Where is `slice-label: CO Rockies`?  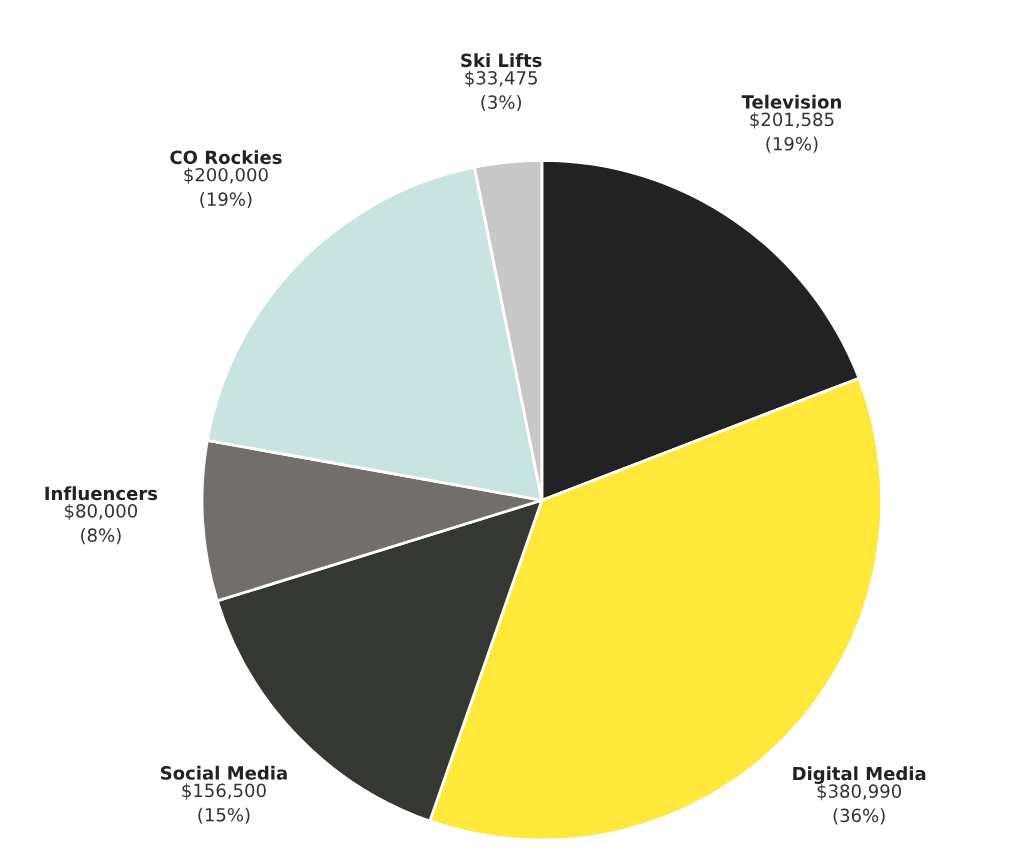 slice-label: CO Rockies is located at coordinates (226, 157).